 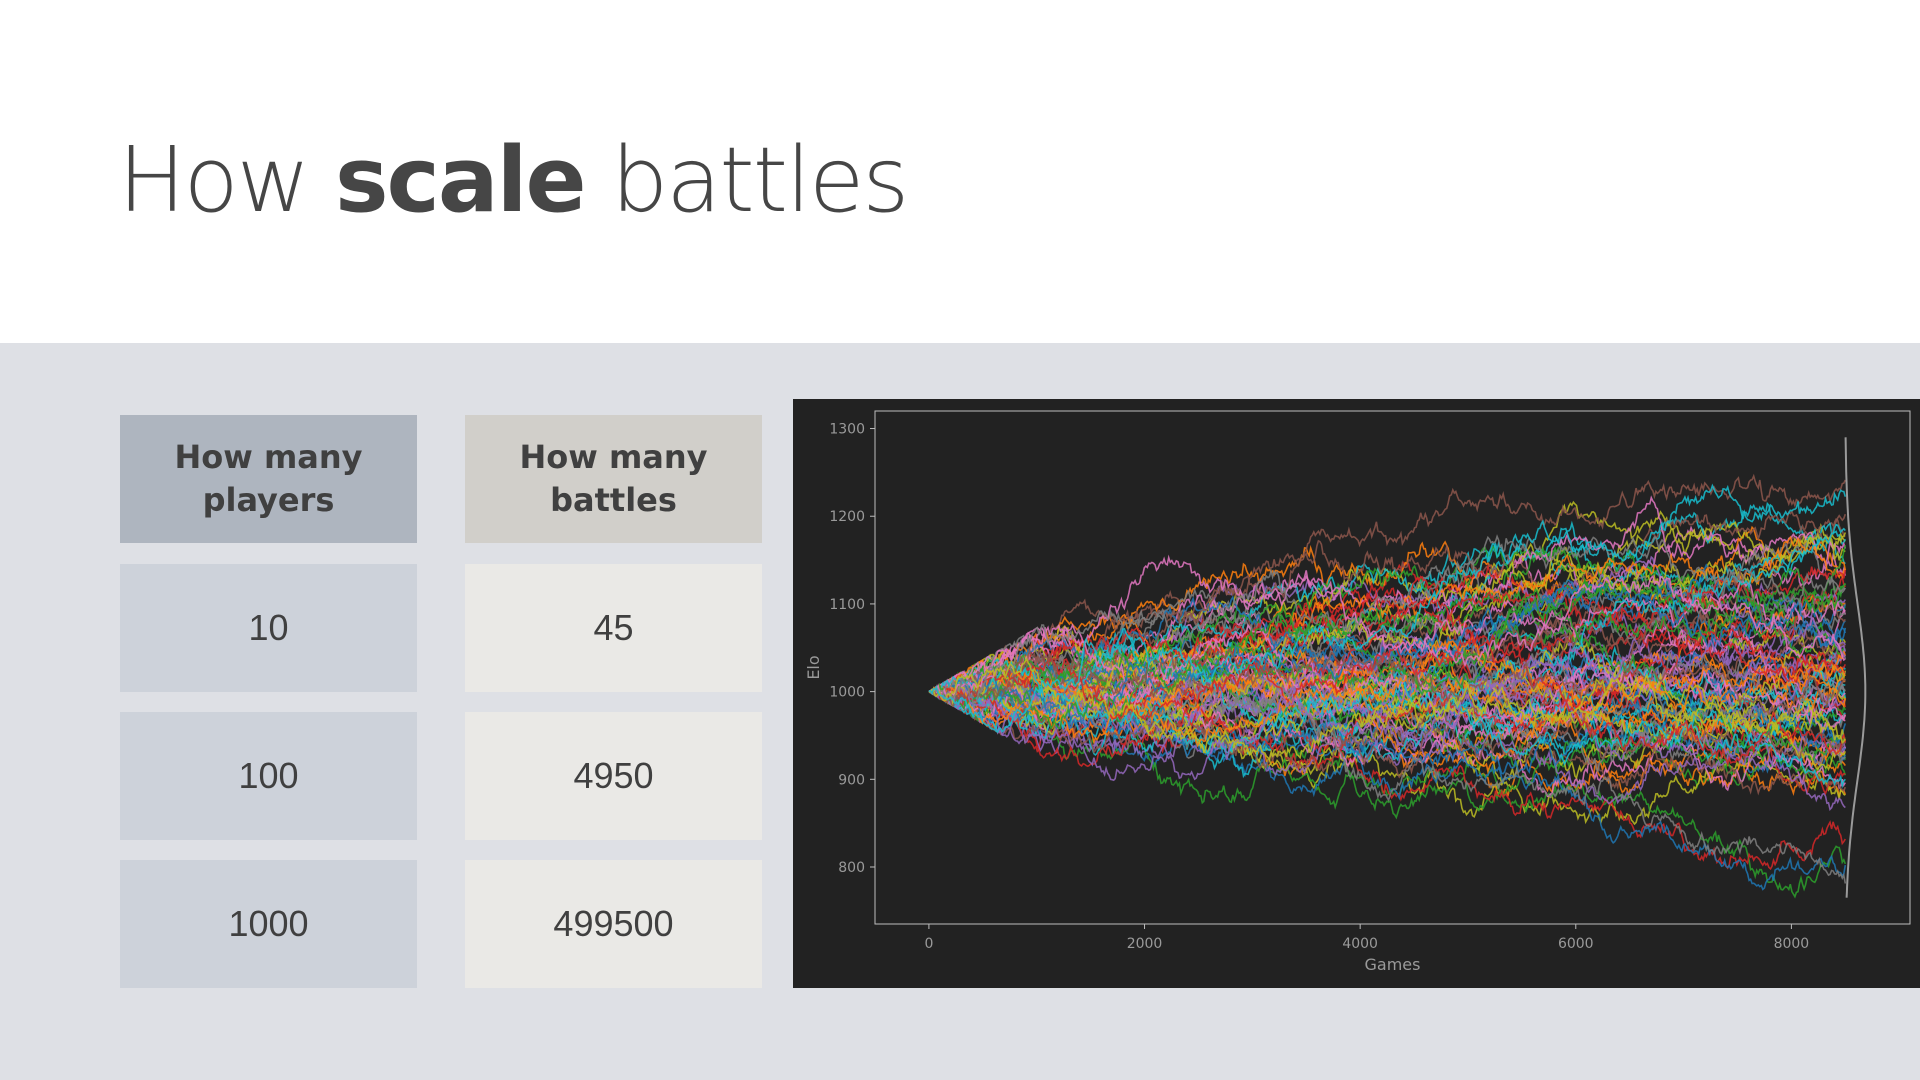 I want to click on y-tick-label: 800, so click(x=851, y=868).